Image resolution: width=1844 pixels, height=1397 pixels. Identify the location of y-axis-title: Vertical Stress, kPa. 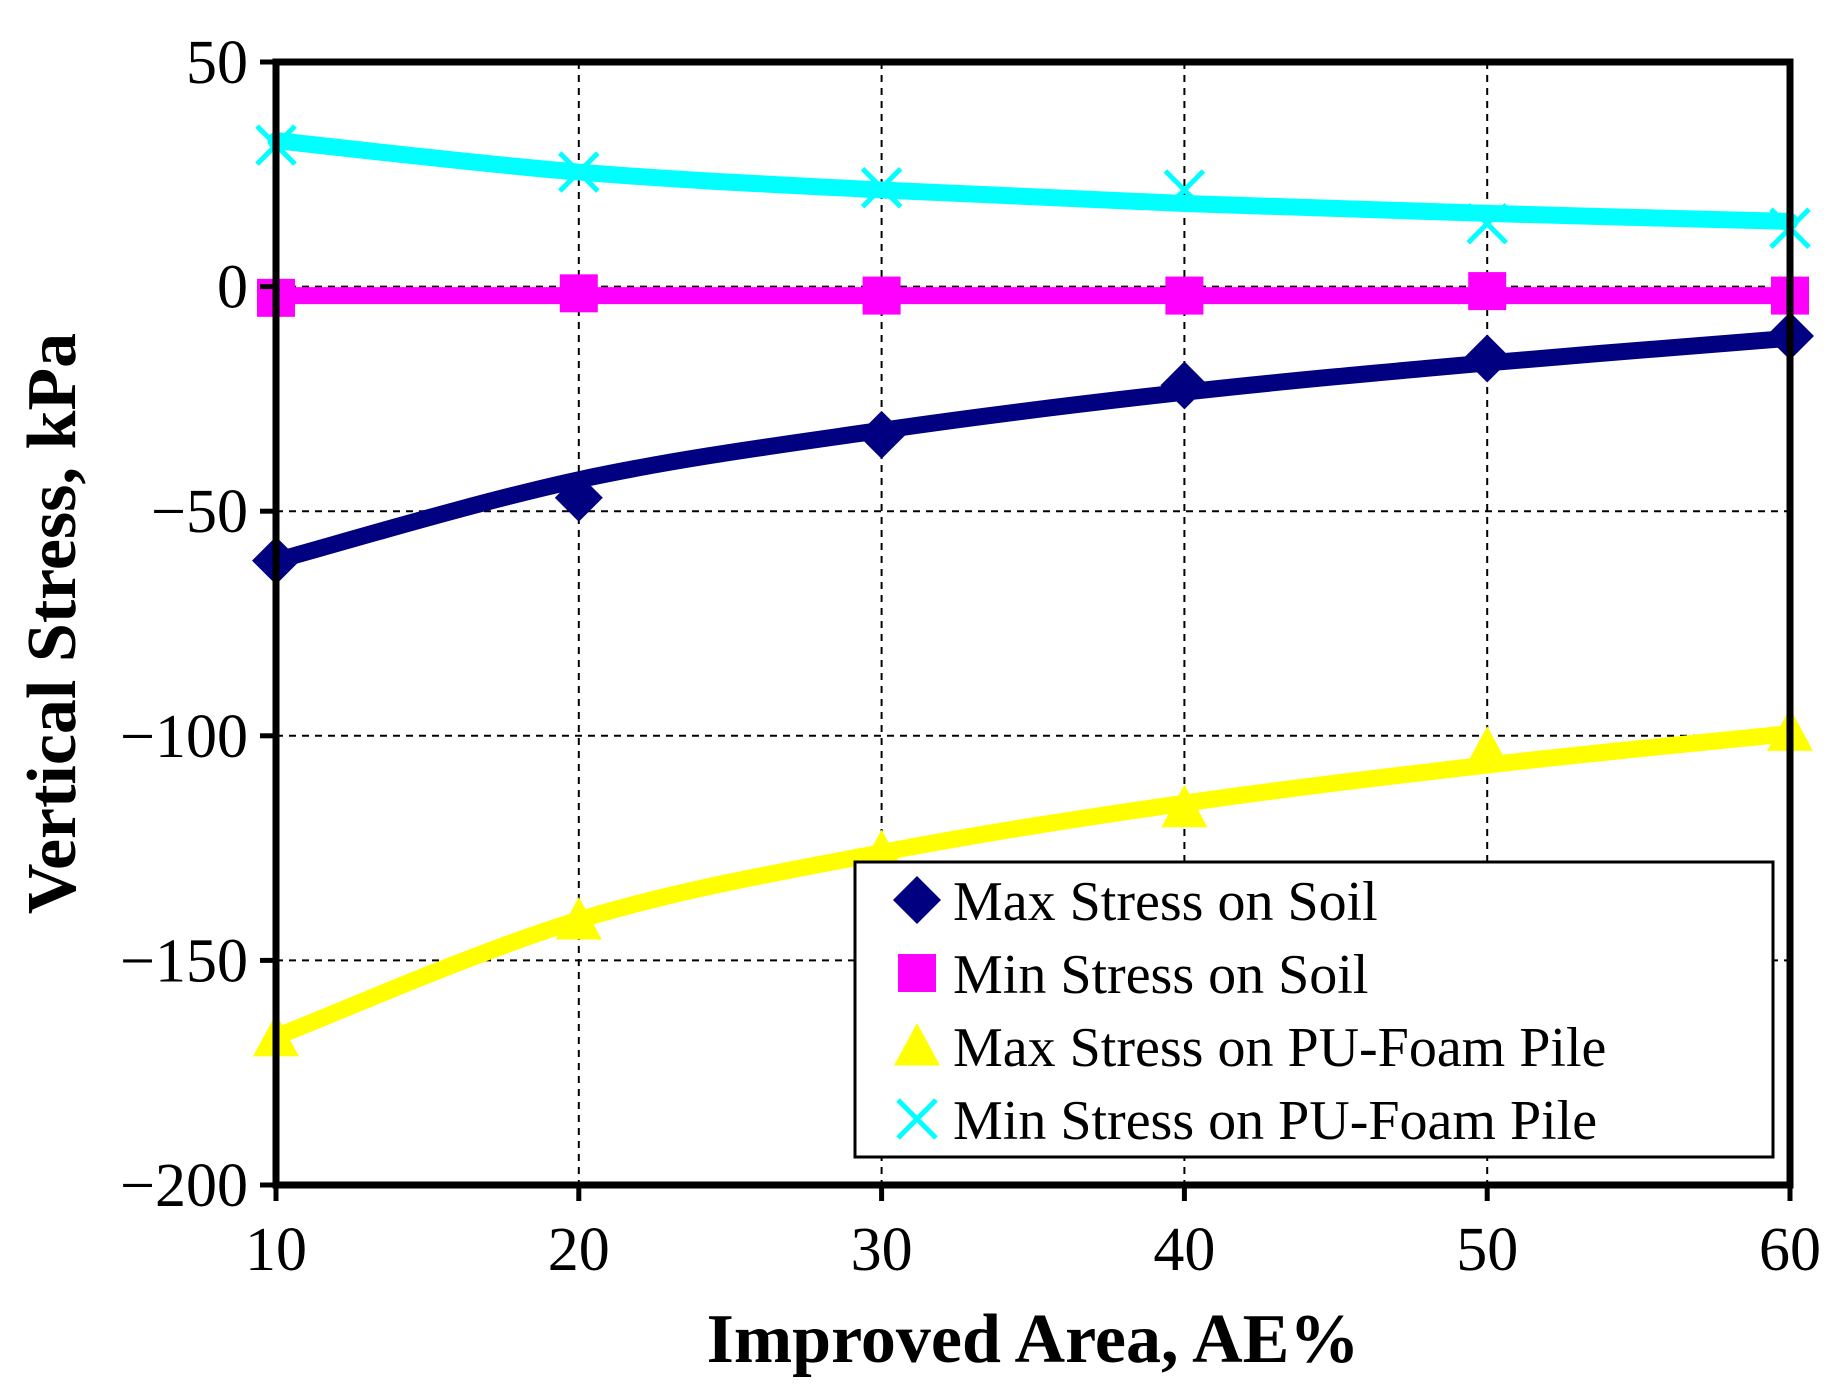
(52, 623).